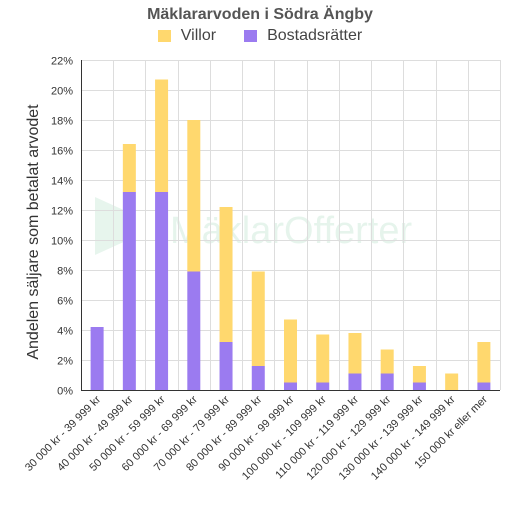  Describe the element at coordinates (65, 272) in the screenshot. I see `y-tick-label: 8%` at that location.